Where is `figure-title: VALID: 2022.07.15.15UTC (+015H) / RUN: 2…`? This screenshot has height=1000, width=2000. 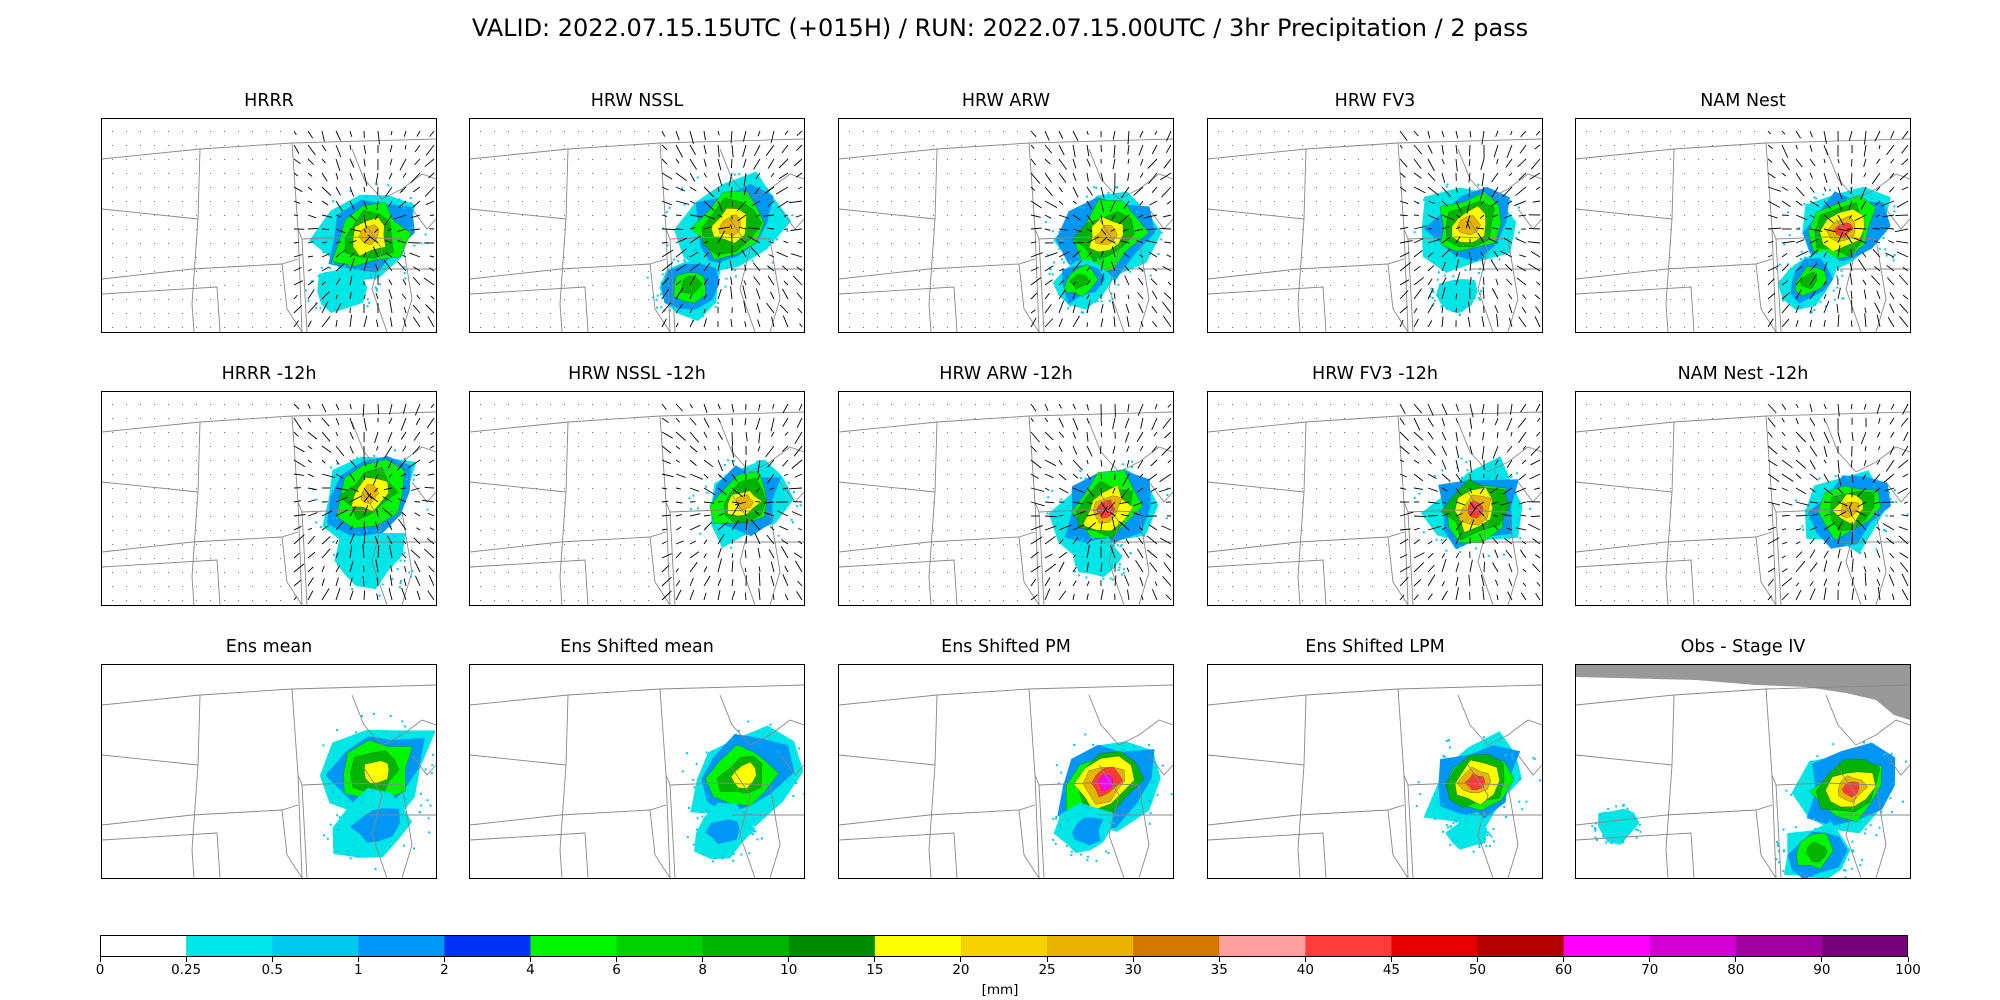
figure-title: VALID: 2022.07.15.15UTC (+015H) / RUN: 2… is located at coordinates (1000, 28).